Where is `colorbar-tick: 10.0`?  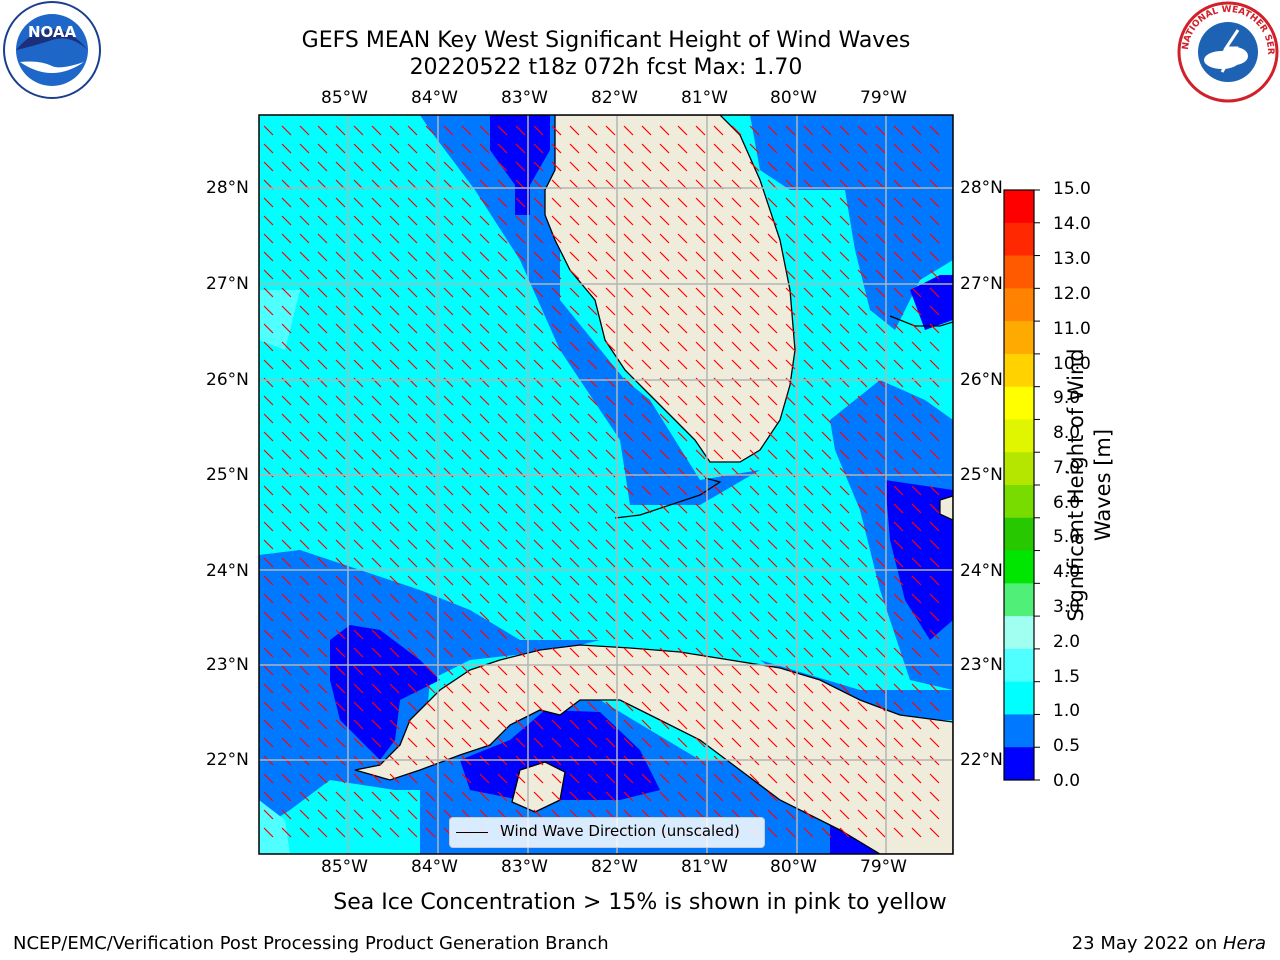 colorbar-tick: 10.0 is located at coordinates (1072, 364).